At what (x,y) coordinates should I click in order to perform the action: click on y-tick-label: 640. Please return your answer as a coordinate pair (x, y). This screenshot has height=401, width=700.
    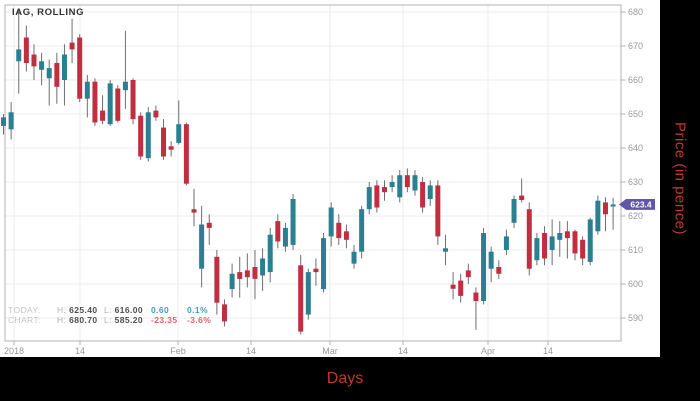
    Looking at the image, I should click on (635, 148).